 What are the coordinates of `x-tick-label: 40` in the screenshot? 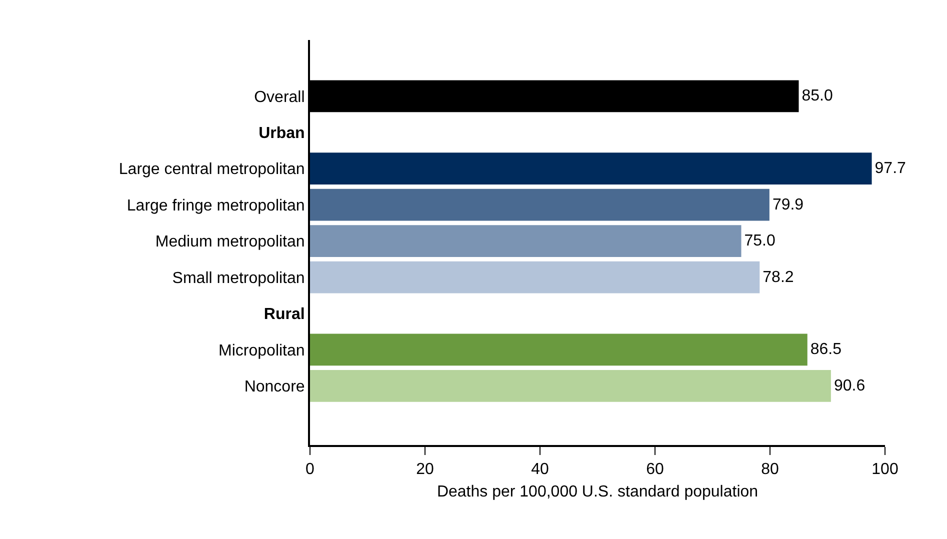 It's located at (540, 469).